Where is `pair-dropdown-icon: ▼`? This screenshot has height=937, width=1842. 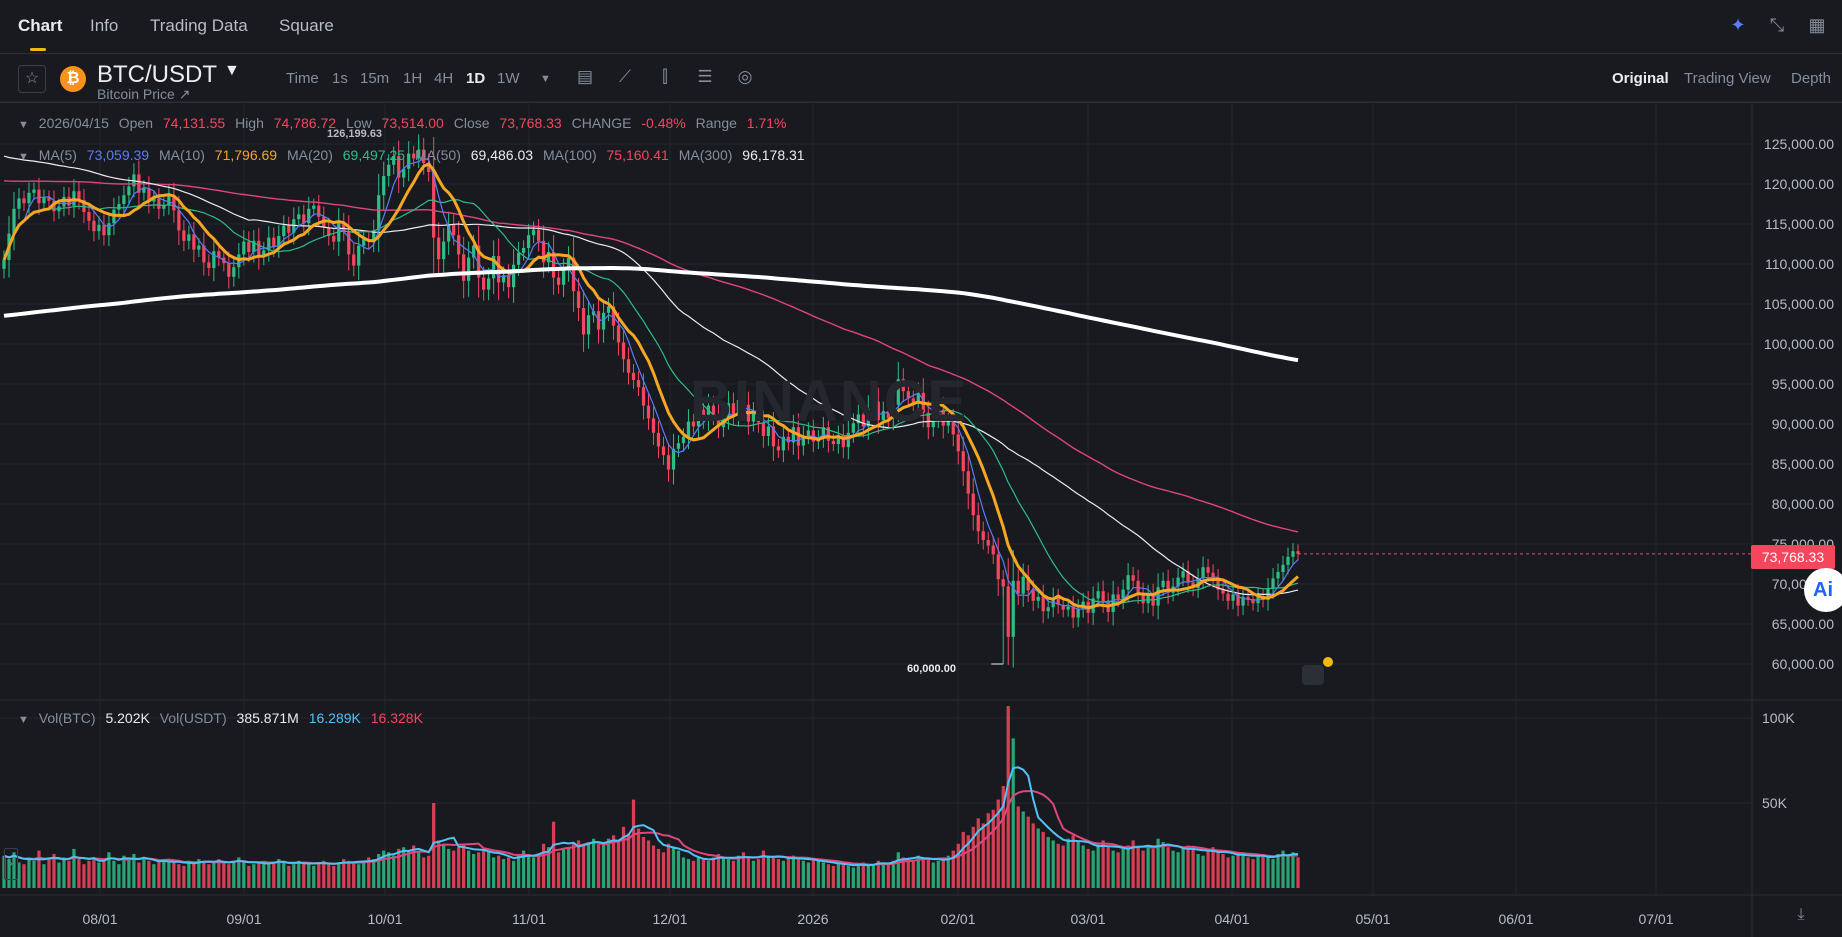
pair-dropdown-icon: ▼ is located at coordinates (232, 70).